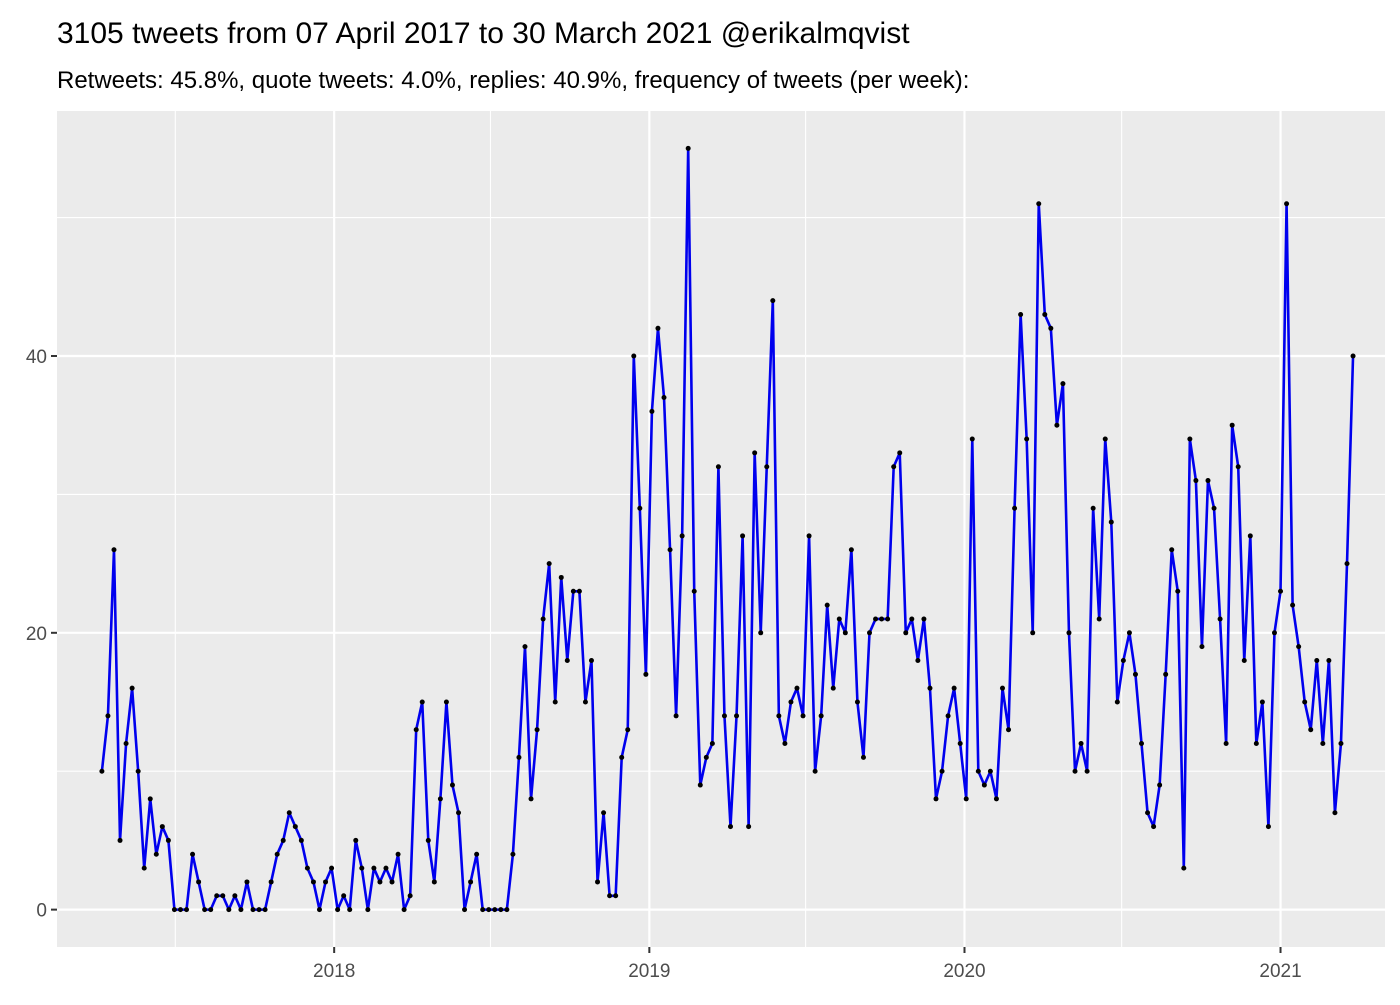 This screenshot has width=1400, height=1005. What do you see at coordinates (334, 971) in the screenshot?
I see `x-tick-label: 2018` at bounding box center [334, 971].